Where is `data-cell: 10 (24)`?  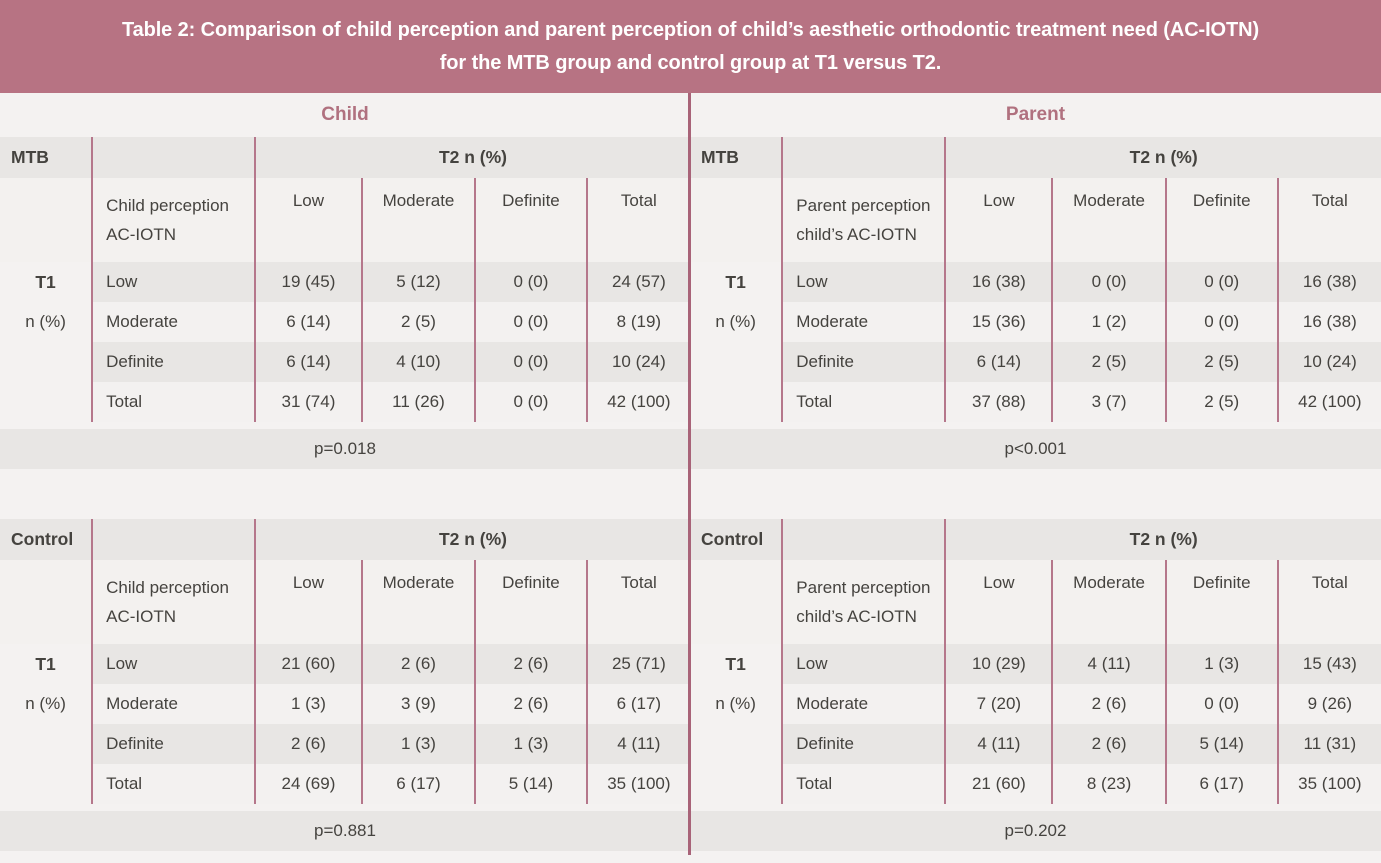 data-cell: 10 (24) is located at coordinates (1329, 362).